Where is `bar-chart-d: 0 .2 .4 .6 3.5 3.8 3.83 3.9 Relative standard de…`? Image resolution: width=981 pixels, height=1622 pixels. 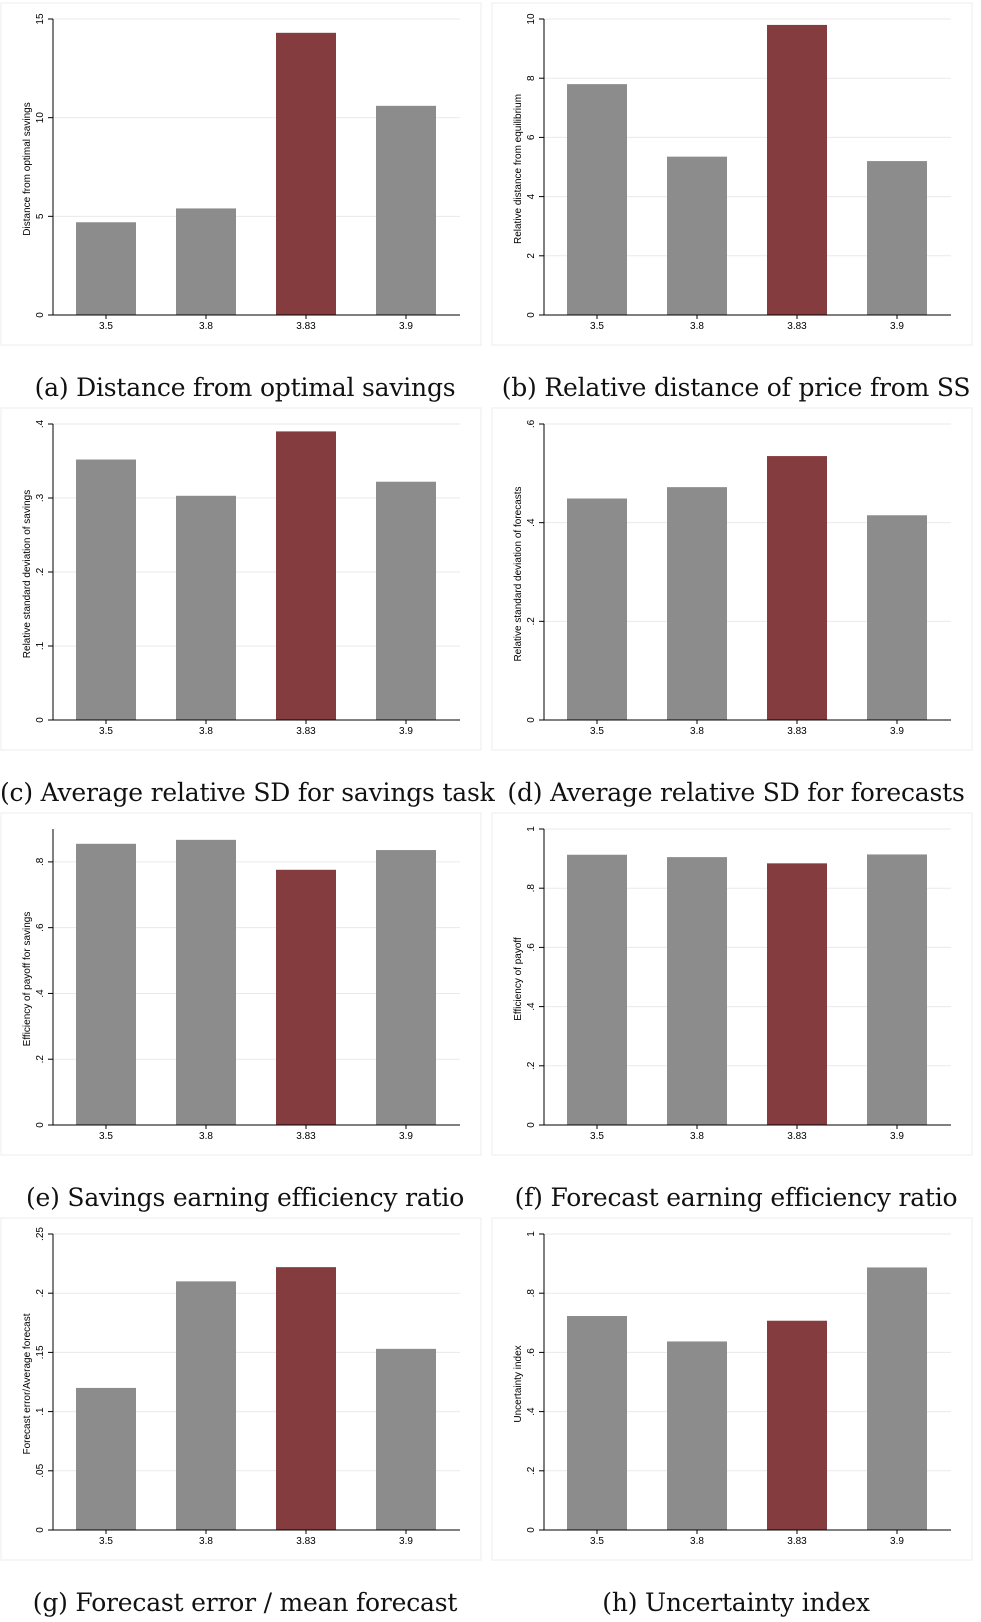 bar-chart-d: 0 .2 .4 .6 3.5 3.8 3.83 3.9 Relative standard de… is located at coordinates (732, 579).